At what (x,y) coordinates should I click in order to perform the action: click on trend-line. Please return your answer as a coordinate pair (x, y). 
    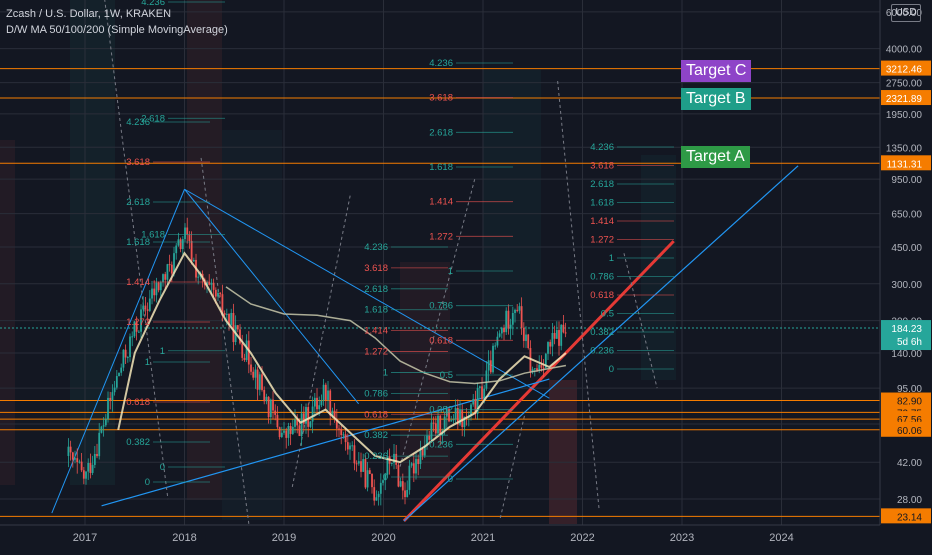
    Looking at the image, I should click on (118, 351).